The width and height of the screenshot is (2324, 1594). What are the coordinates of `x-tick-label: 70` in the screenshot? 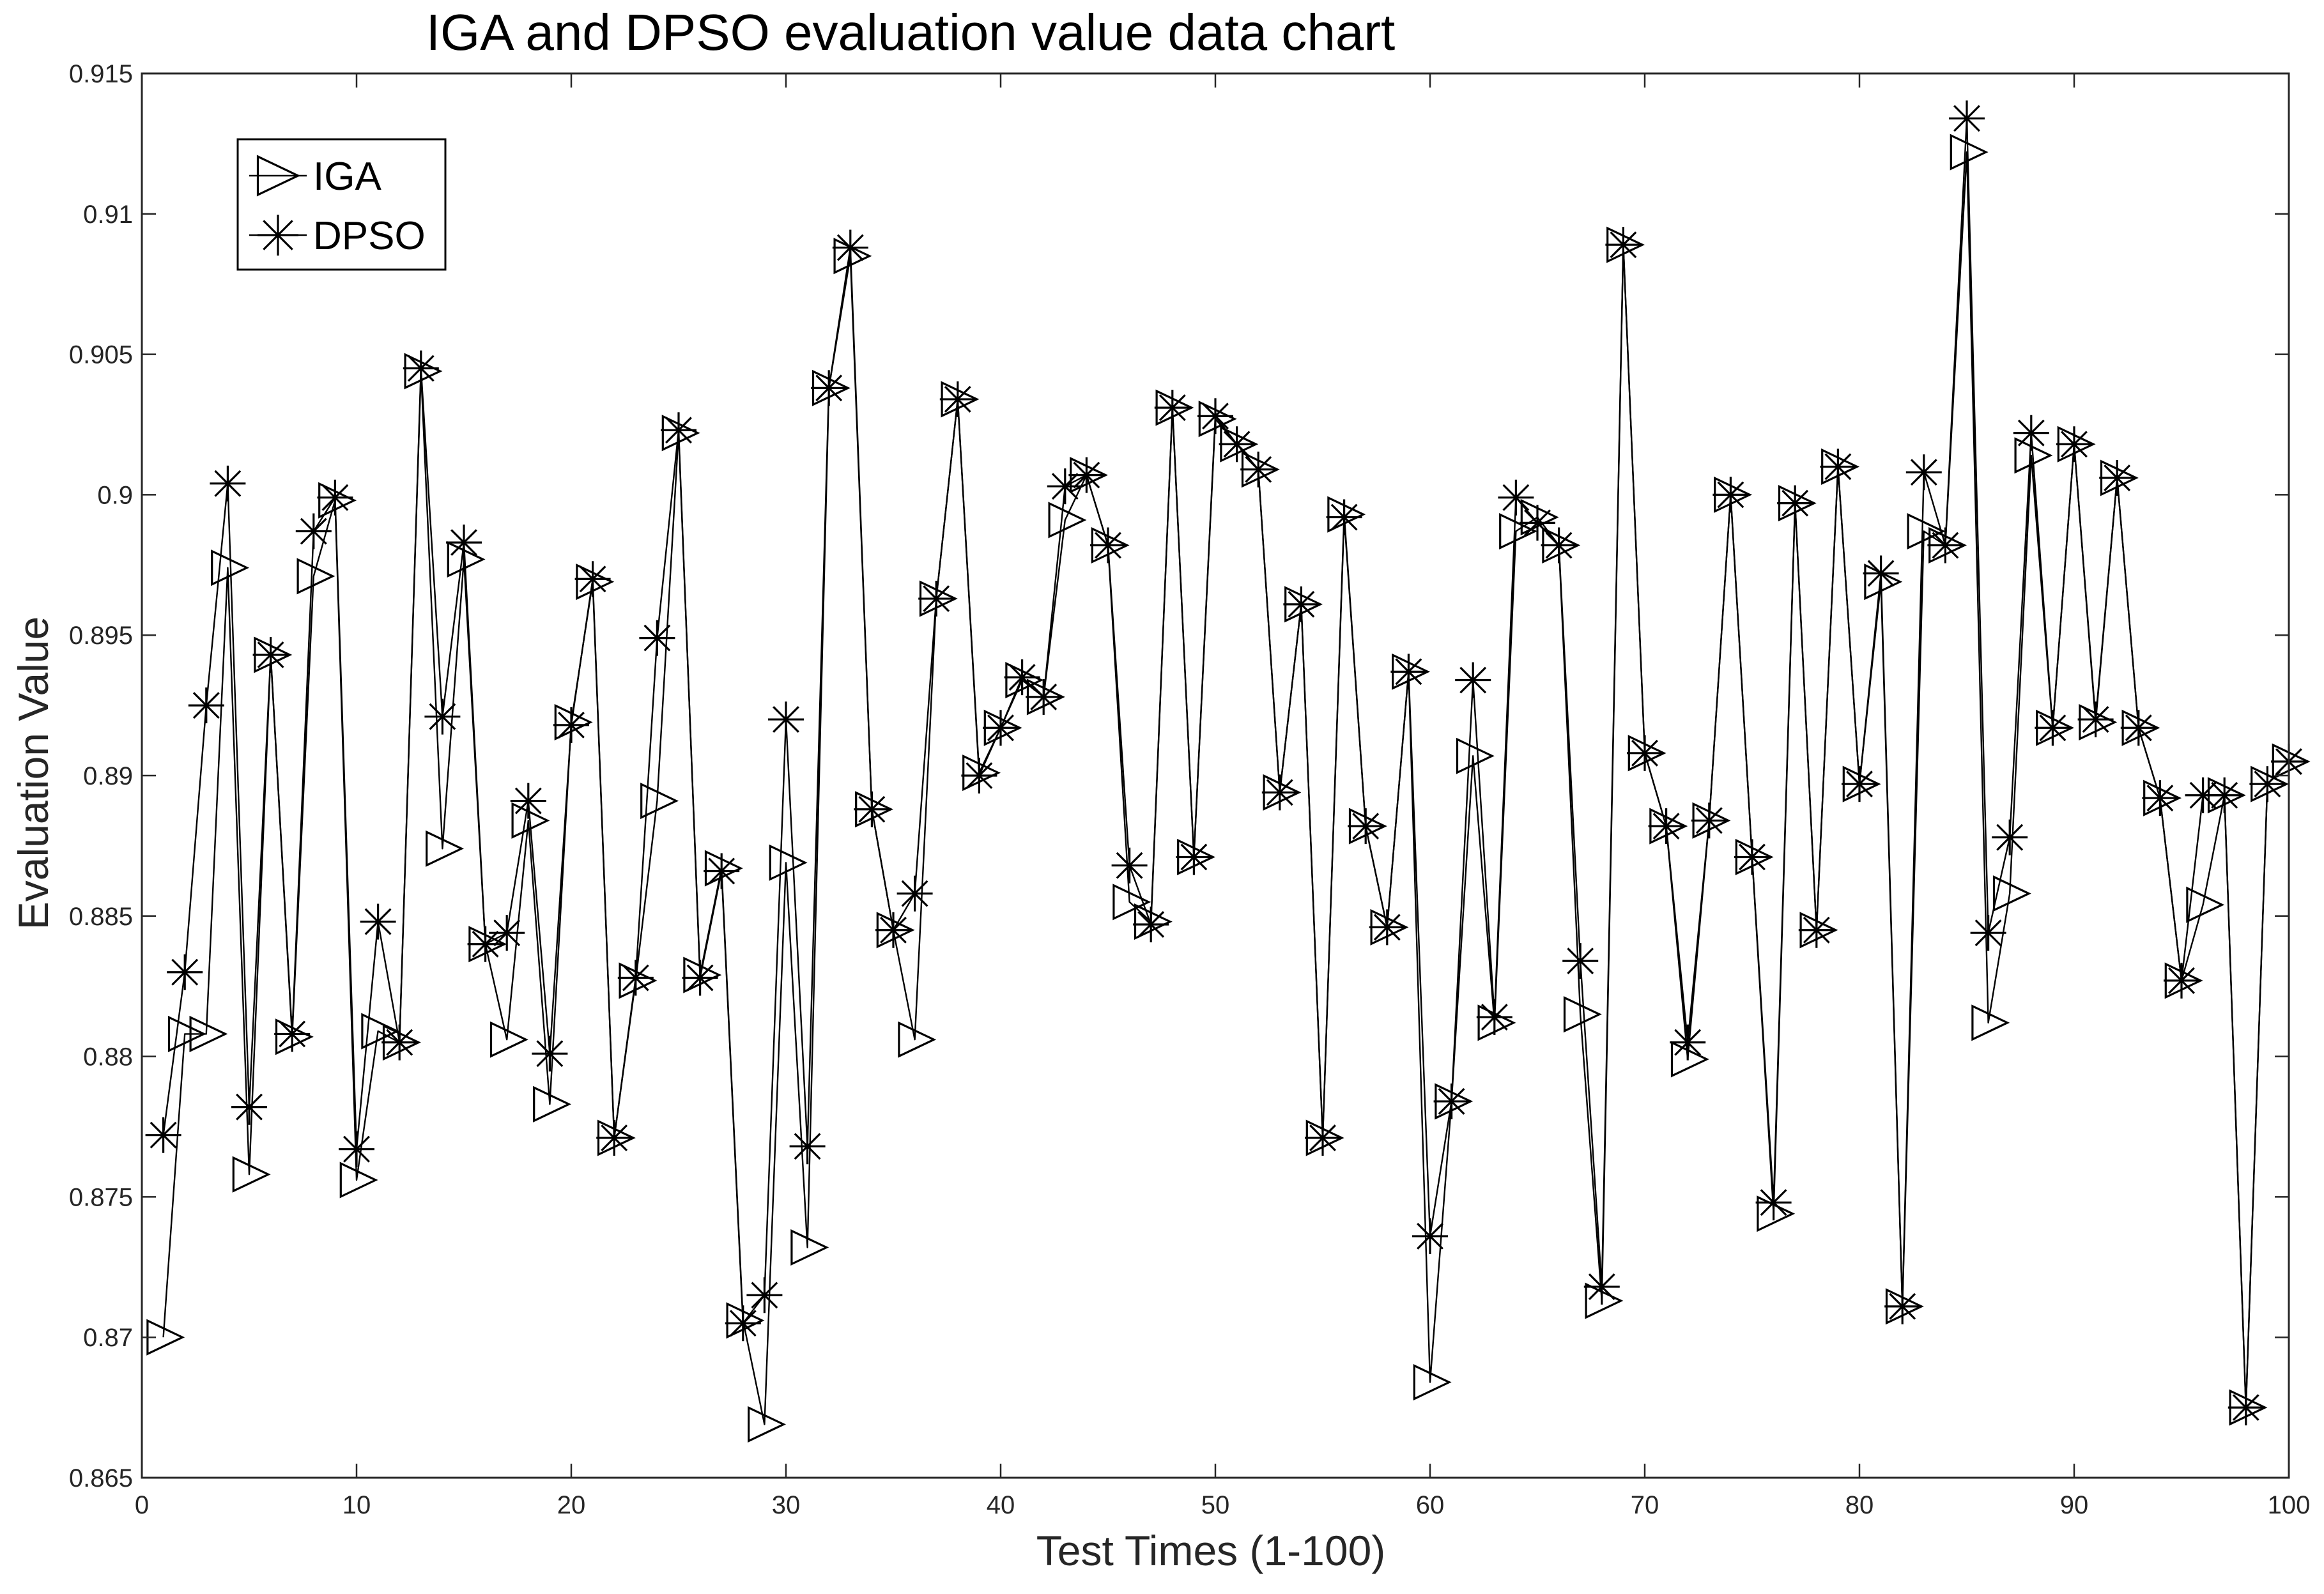 It's located at (1645, 1505).